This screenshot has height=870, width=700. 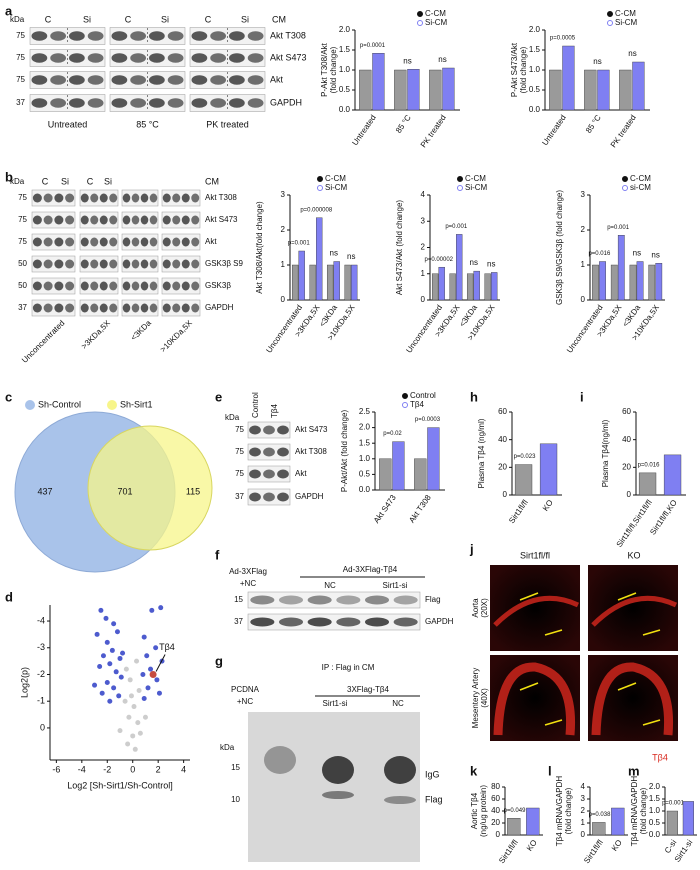 What do you see at coordinates (395, 585) in the screenshot?
I see `lane-label: Sirt1-si` at bounding box center [395, 585].